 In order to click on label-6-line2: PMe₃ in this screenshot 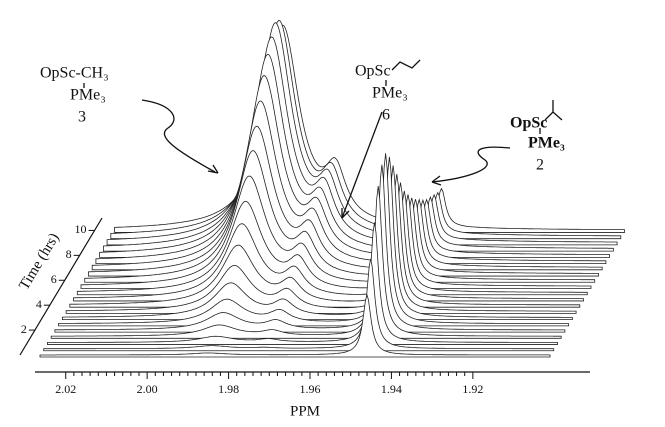, I will do `click(390, 93)`.